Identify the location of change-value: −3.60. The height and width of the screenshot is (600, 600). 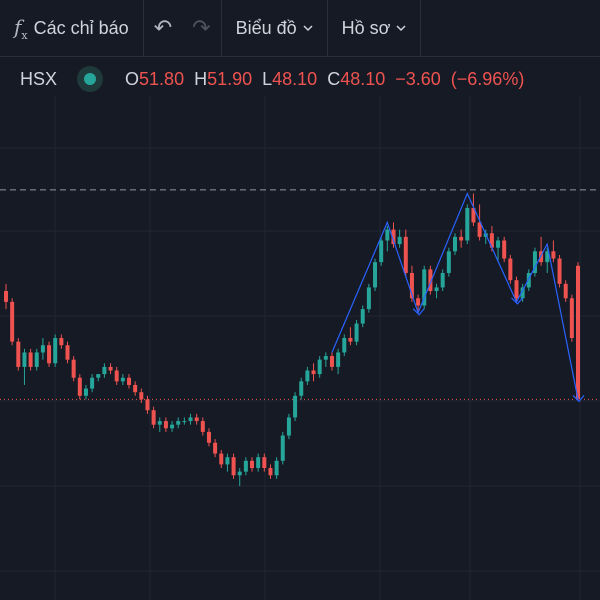
(418, 78).